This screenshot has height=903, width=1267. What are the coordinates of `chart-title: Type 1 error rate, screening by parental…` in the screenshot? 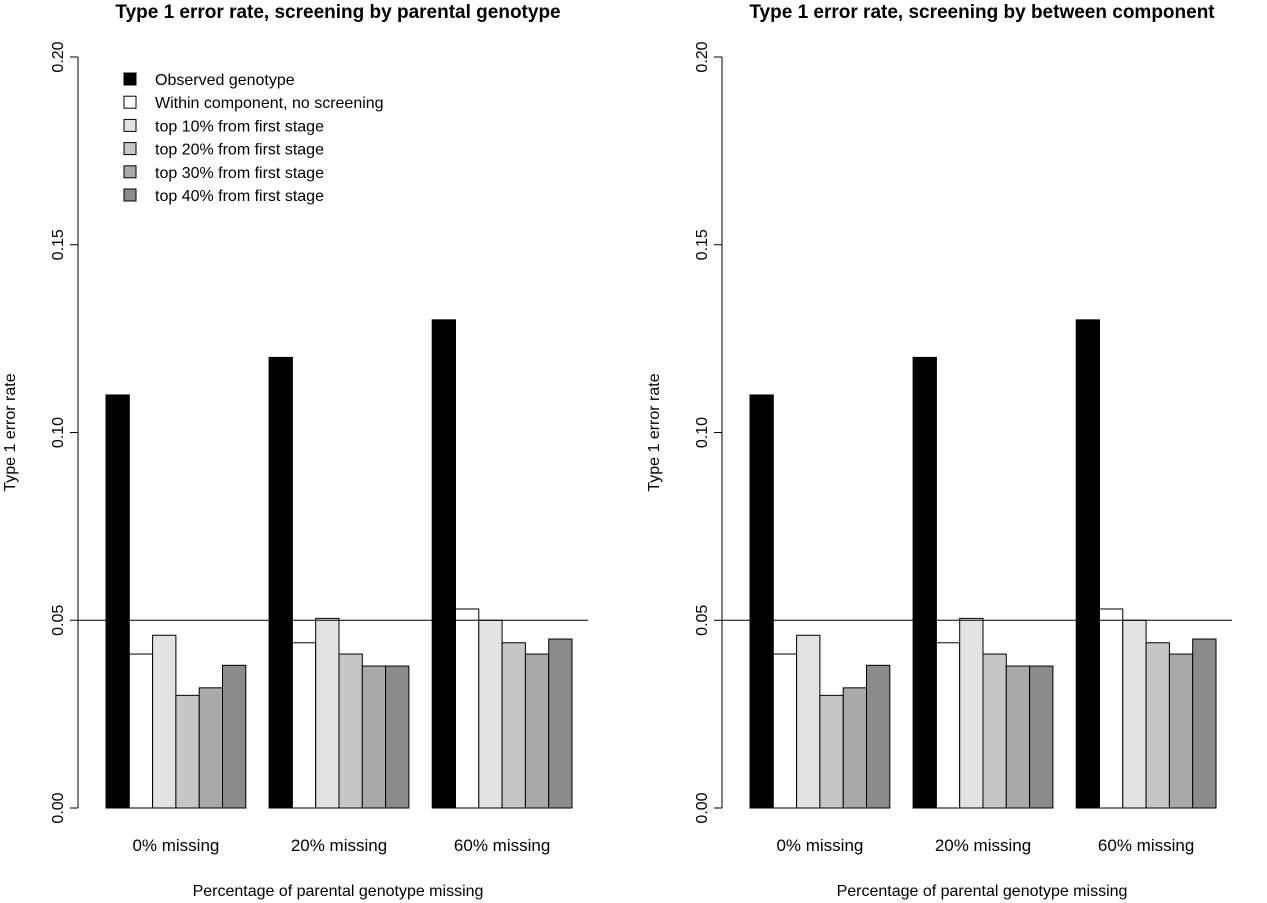 It's located at (337, 12).